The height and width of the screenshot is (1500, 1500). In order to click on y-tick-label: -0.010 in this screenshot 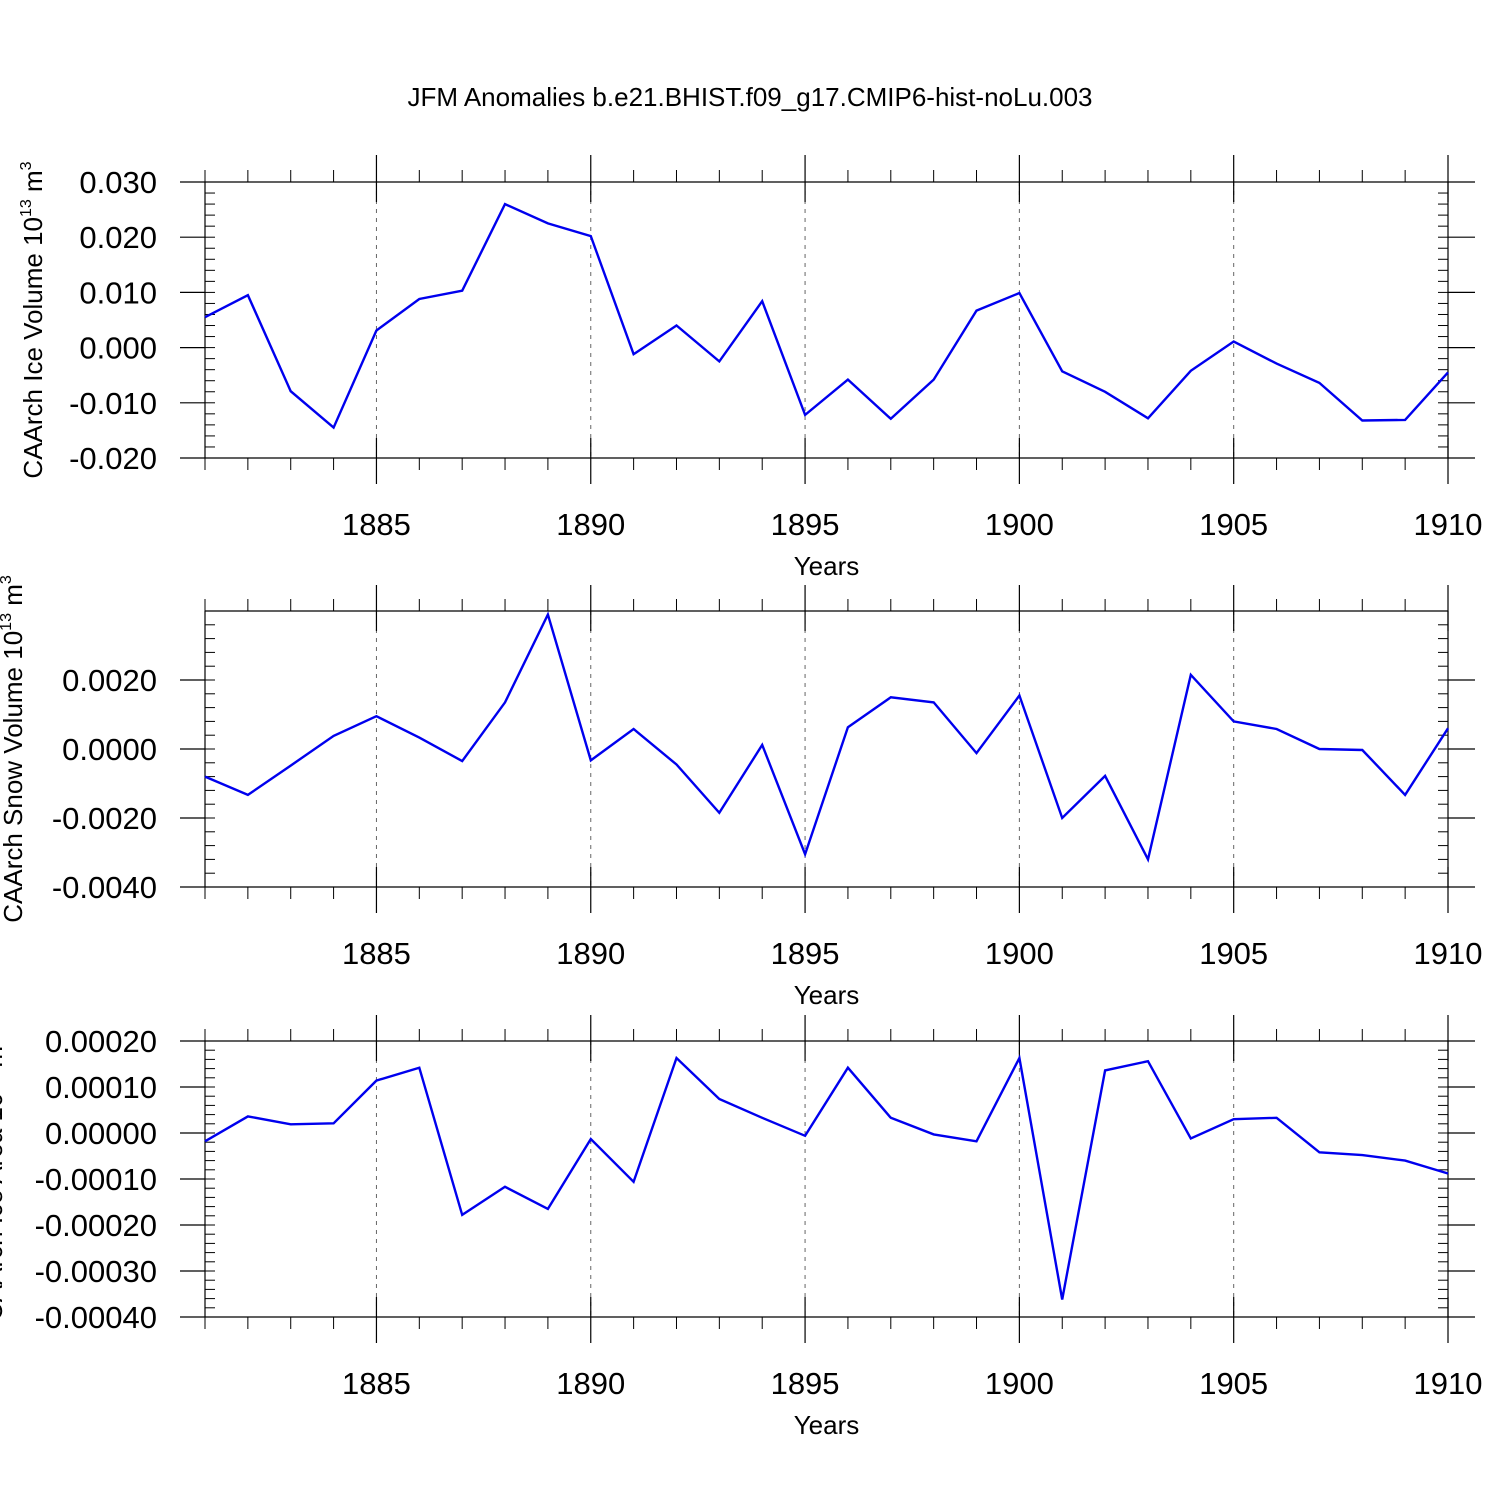, I will do `click(113, 403)`.